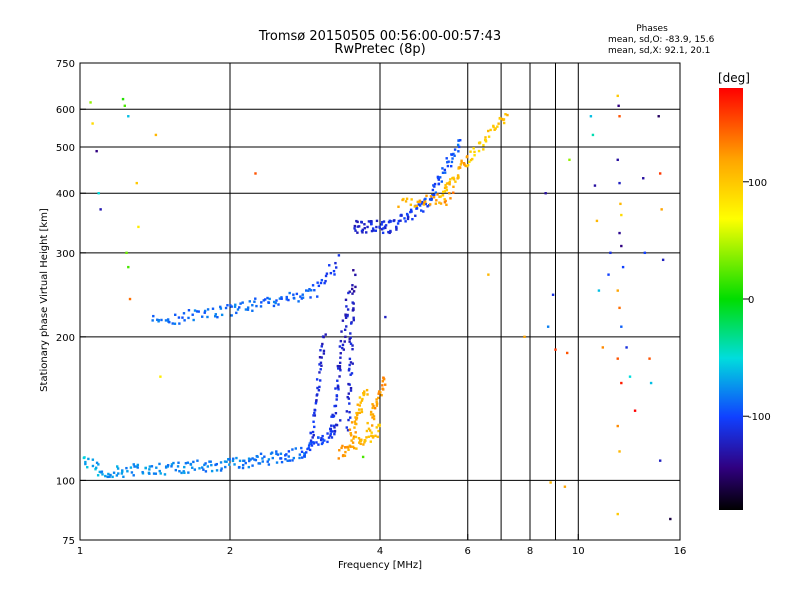 The image size is (800, 600). What do you see at coordinates (230, 551) in the screenshot?
I see `x-tick-label: 2` at bounding box center [230, 551].